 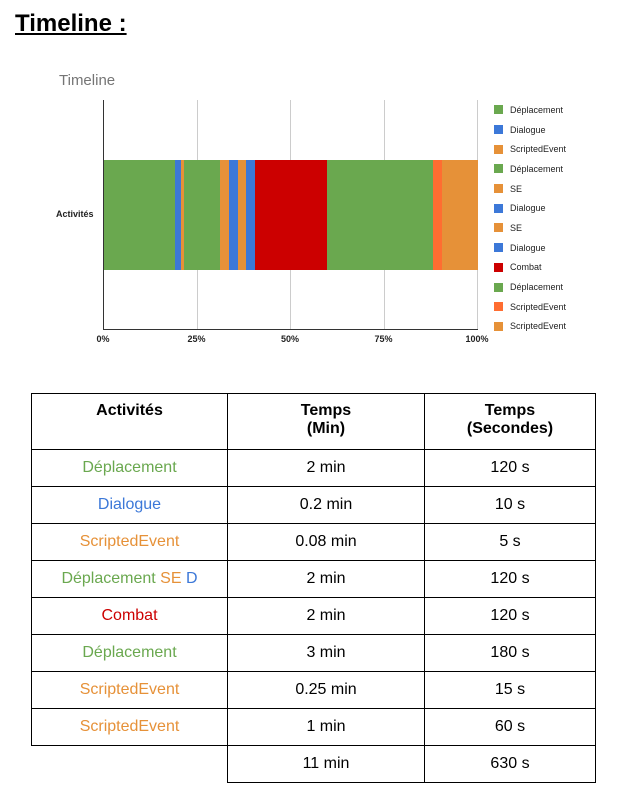 I want to click on table-row: ScriptedEvent 0.08 min 5 s, so click(x=313, y=542).